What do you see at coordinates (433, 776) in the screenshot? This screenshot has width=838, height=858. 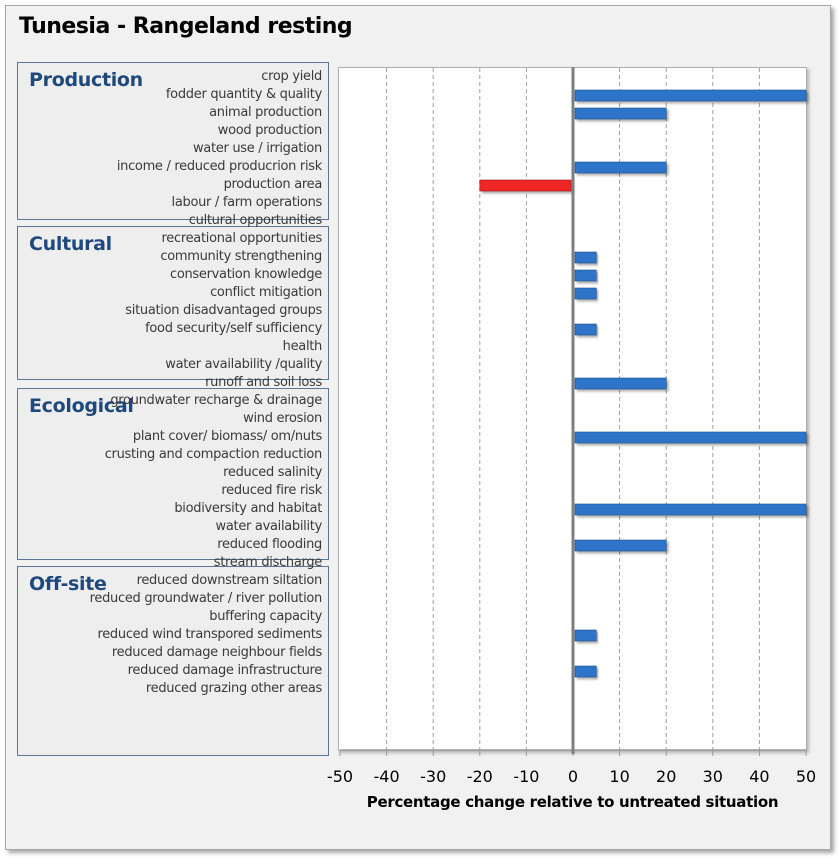 I see `x-tick-label: -30` at bounding box center [433, 776].